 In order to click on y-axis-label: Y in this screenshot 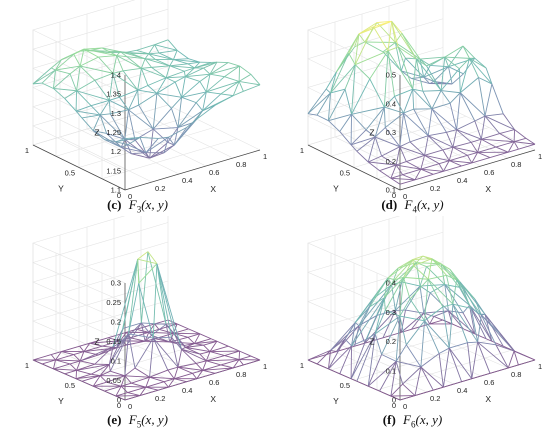, I will do `click(336, 401)`.